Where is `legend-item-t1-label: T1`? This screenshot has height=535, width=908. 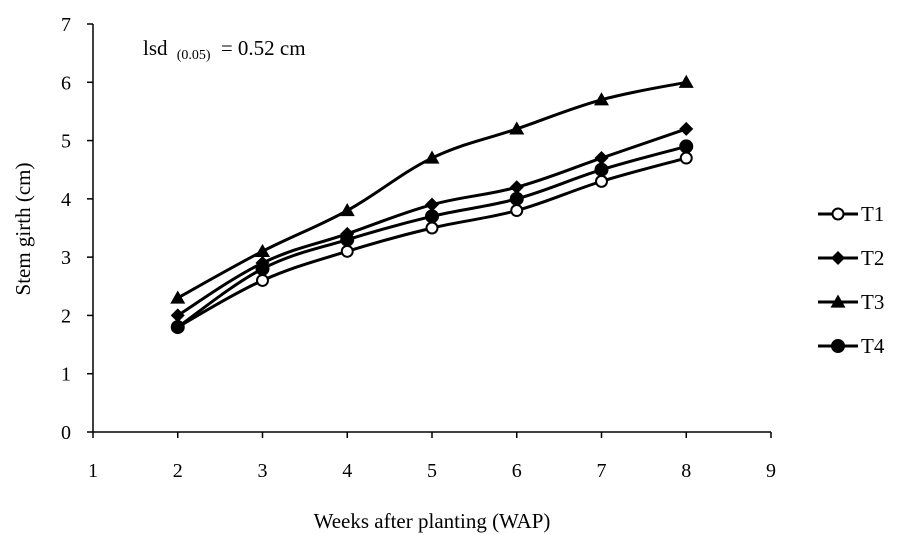 legend-item-t1-label: T1 is located at coordinates (872, 214).